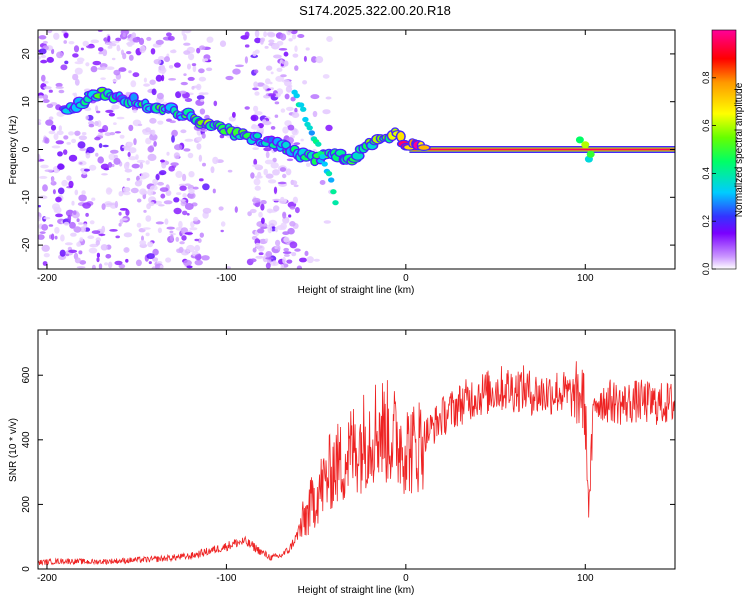 The height and width of the screenshot is (600, 750). Describe the element at coordinates (13, 150) in the screenshot. I see `spectrogram-y-label: Frequency (Hz)` at that location.